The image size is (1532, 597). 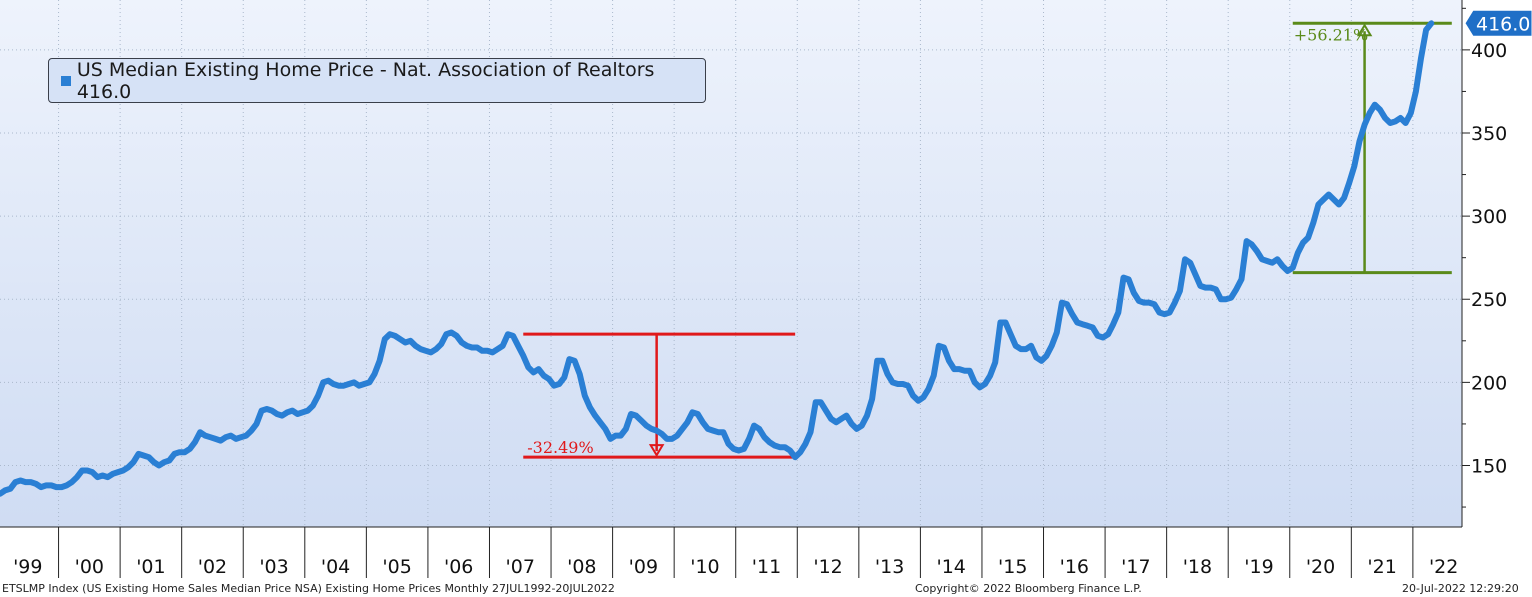 What do you see at coordinates (560, 447) in the screenshot?
I see `decline-label: -32.49%` at bounding box center [560, 447].